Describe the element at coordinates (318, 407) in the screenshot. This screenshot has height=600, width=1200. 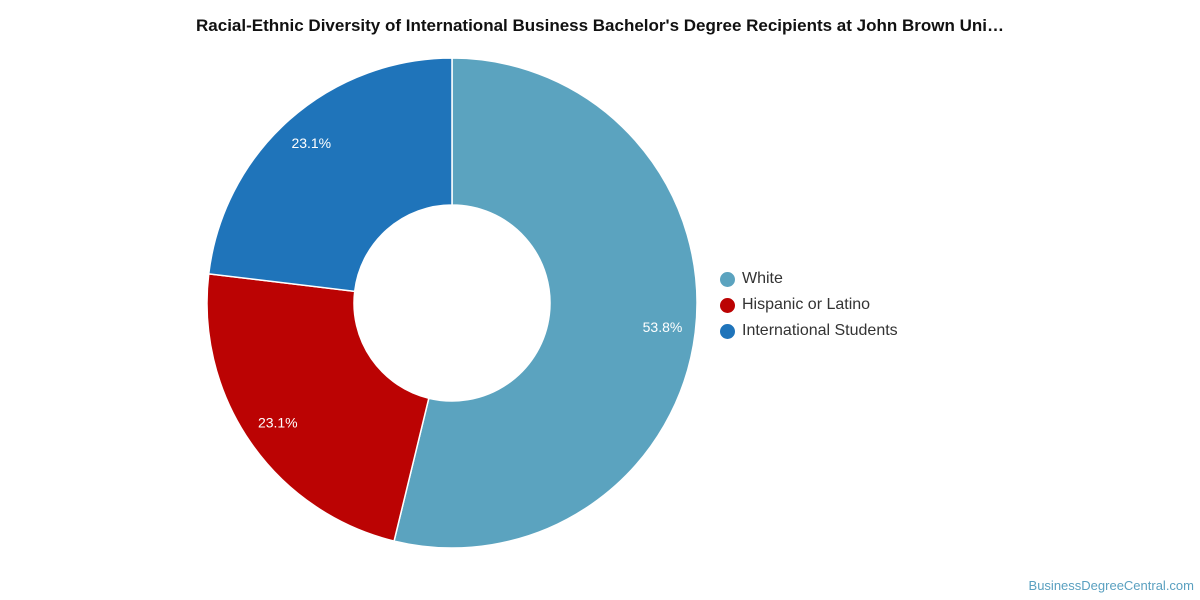
I see `slice-hispanic-or-latino` at that location.